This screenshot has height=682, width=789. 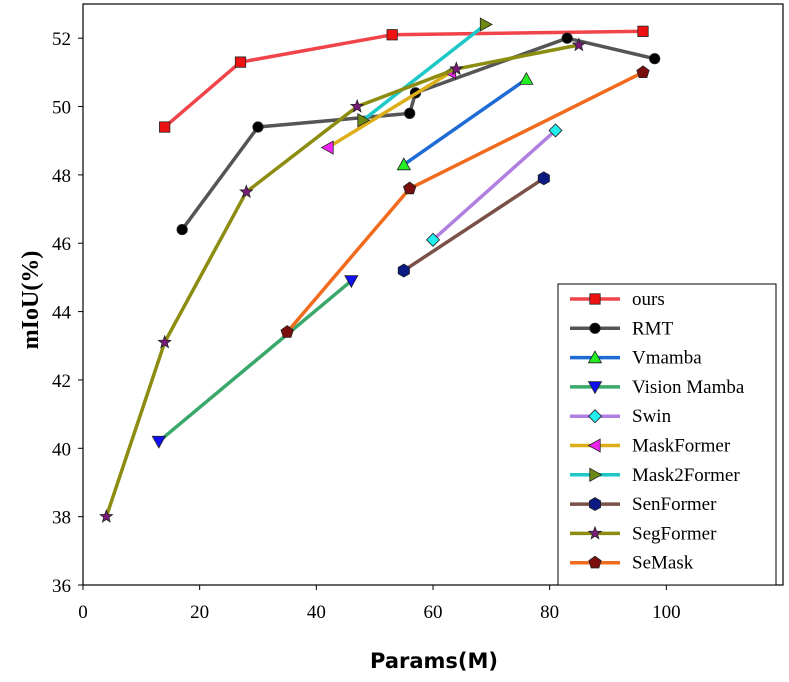 I want to click on x-tick-label: 100, so click(x=666, y=612).